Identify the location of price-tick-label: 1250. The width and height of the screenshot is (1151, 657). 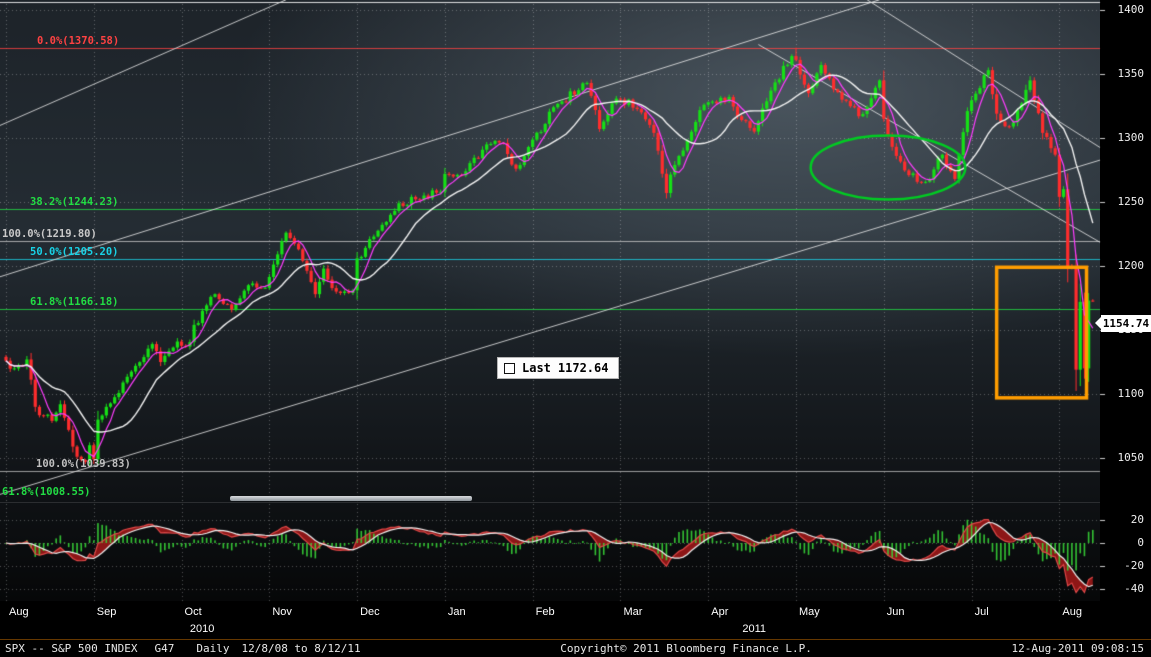
(1131, 201).